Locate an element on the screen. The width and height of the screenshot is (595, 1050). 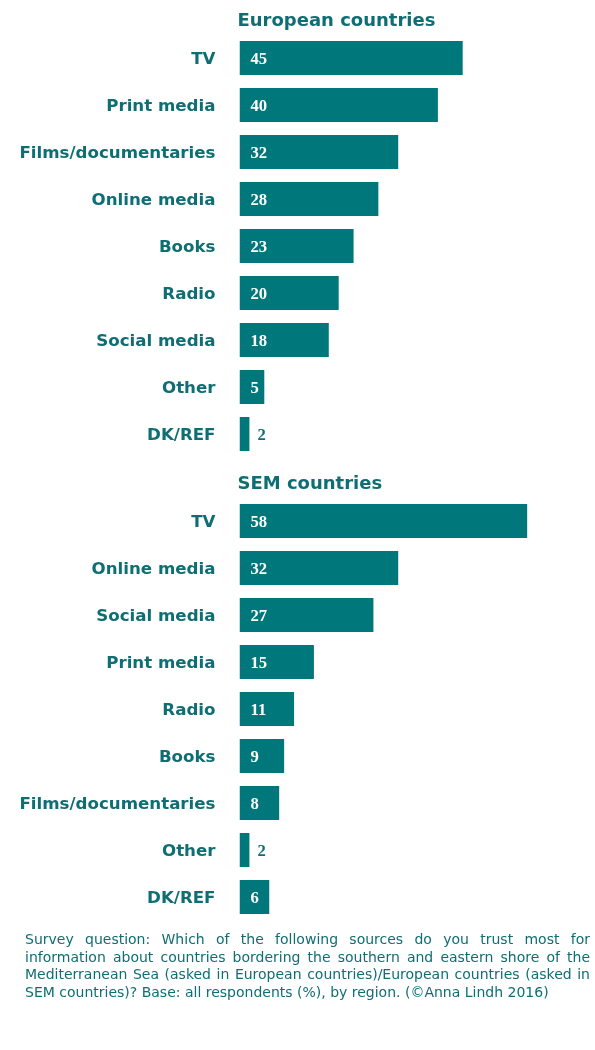
data-label: 27 is located at coordinates (259, 615).